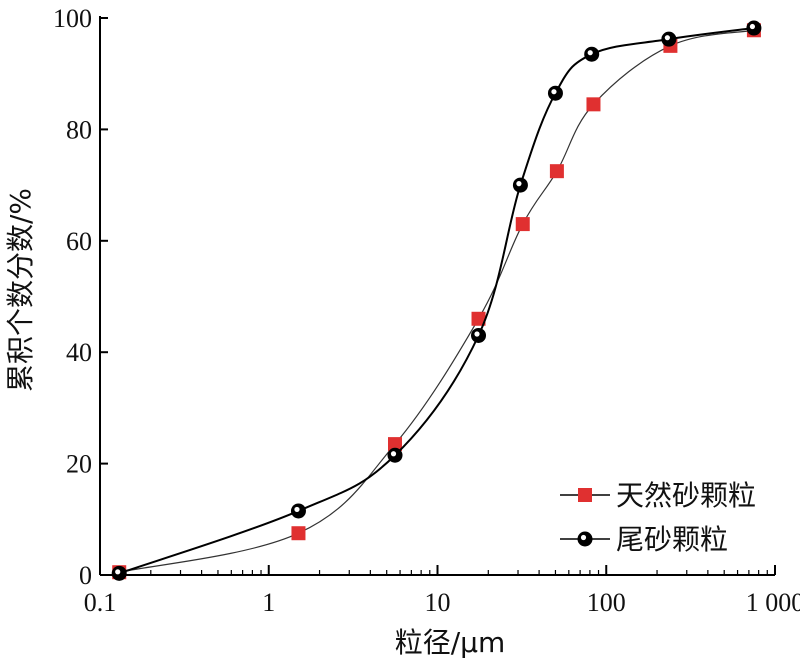  What do you see at coordinates (606, 602) in the screenshot?
I see `x-tick-label: 100` at bounding box center [606, 602].